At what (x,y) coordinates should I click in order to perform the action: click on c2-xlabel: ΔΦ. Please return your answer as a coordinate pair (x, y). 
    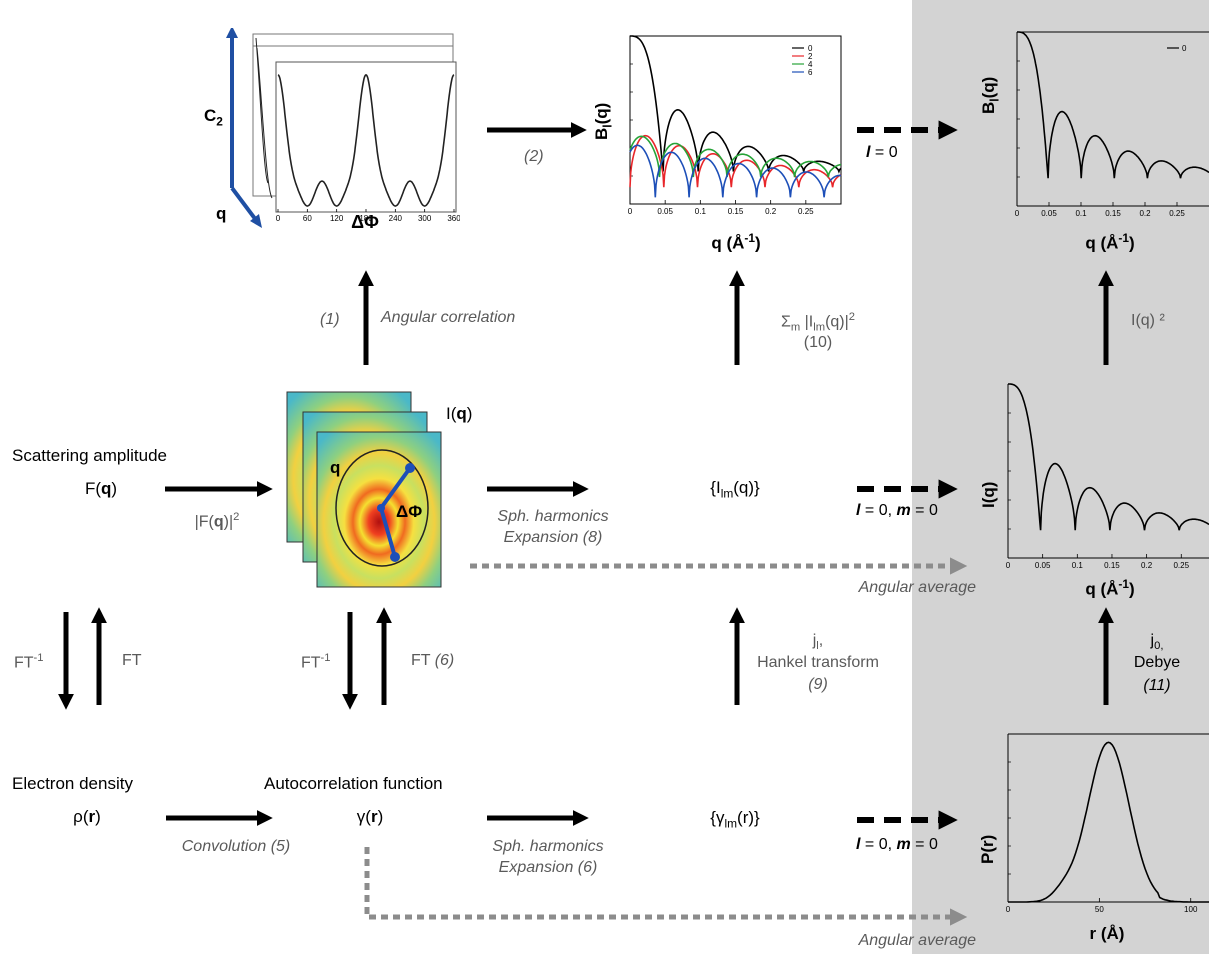
    Looking at the image, I should click on (365, 222).